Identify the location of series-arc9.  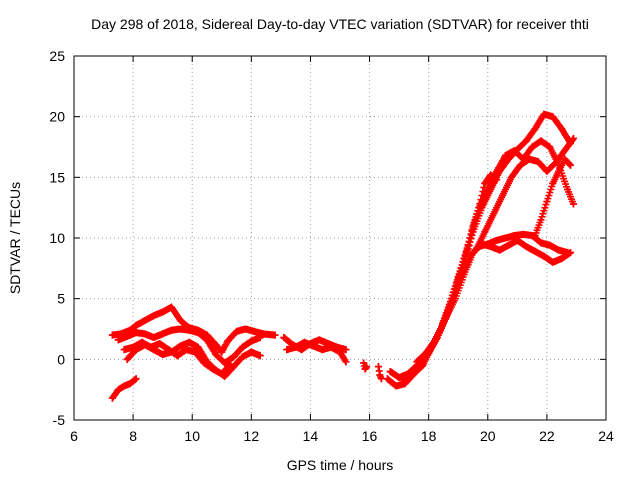
(379, 373).